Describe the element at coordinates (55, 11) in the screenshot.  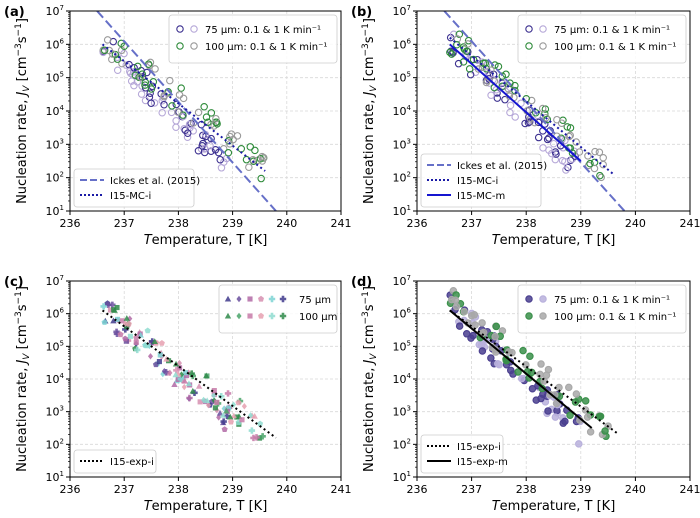
I see `y-tick-label: 10⁷` at that location.